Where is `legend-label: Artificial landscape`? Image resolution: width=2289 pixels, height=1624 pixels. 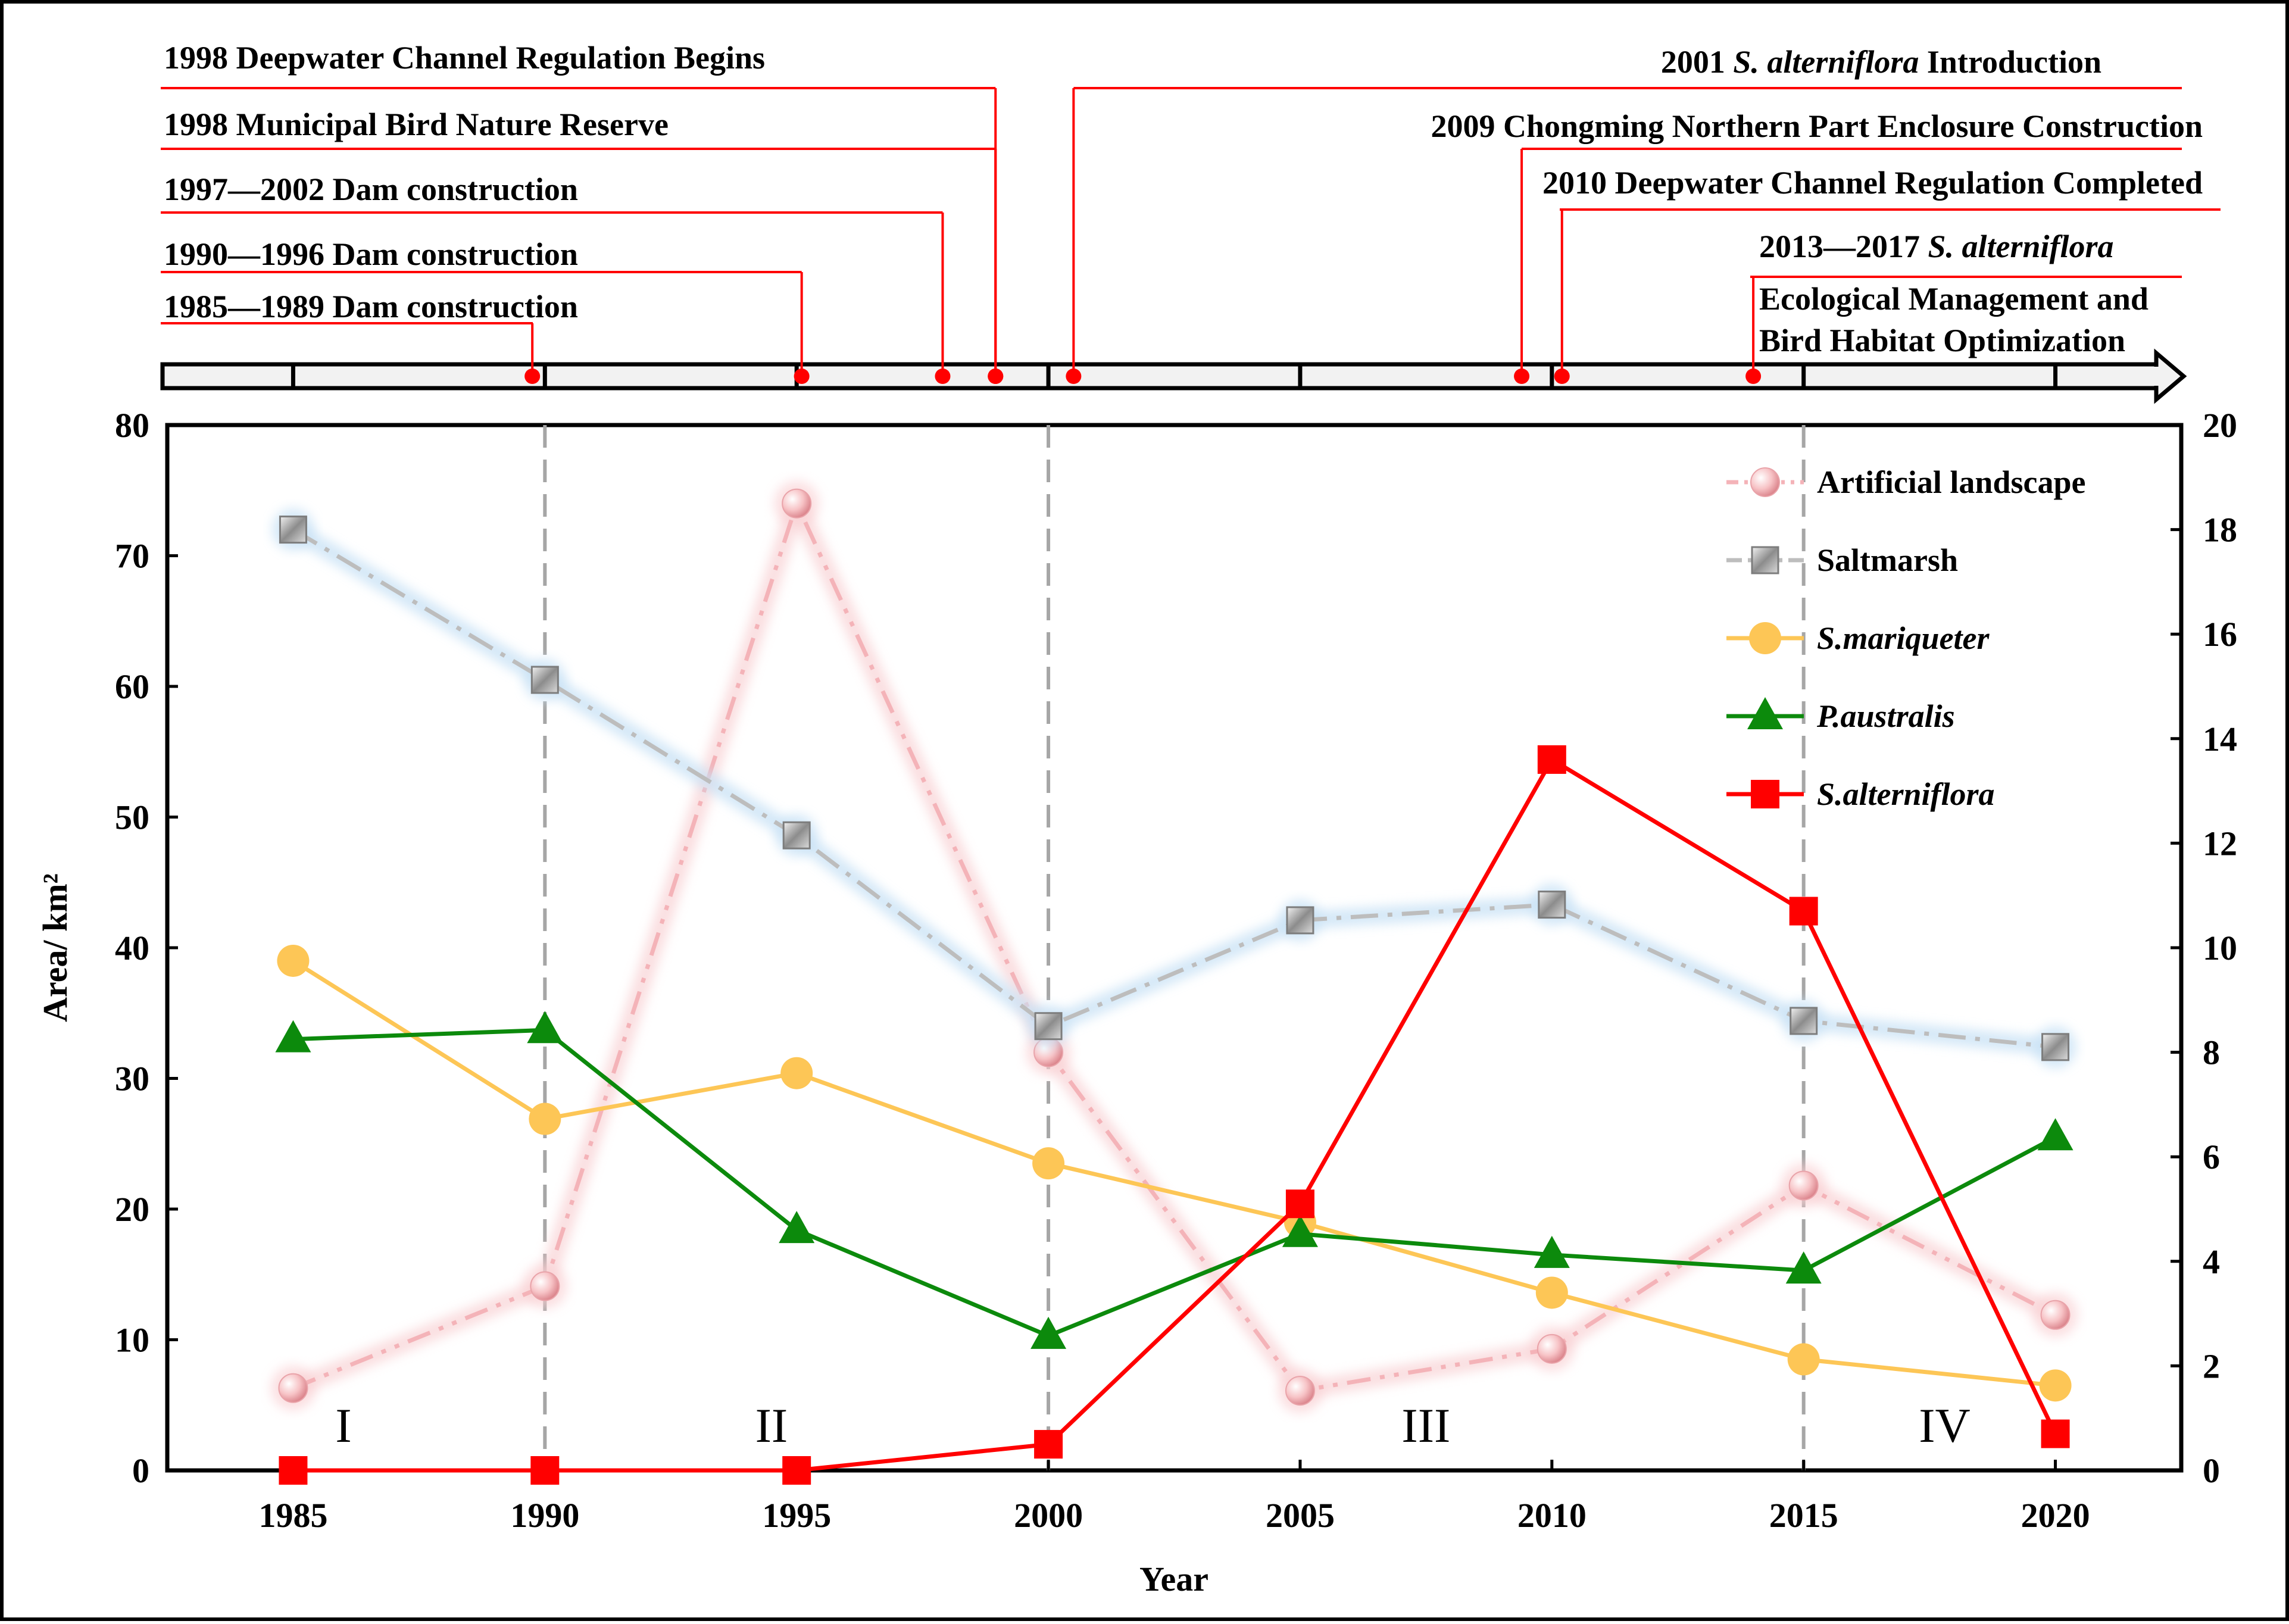
legend-label: Artificial landscape is located at coordinates (1951, 482).